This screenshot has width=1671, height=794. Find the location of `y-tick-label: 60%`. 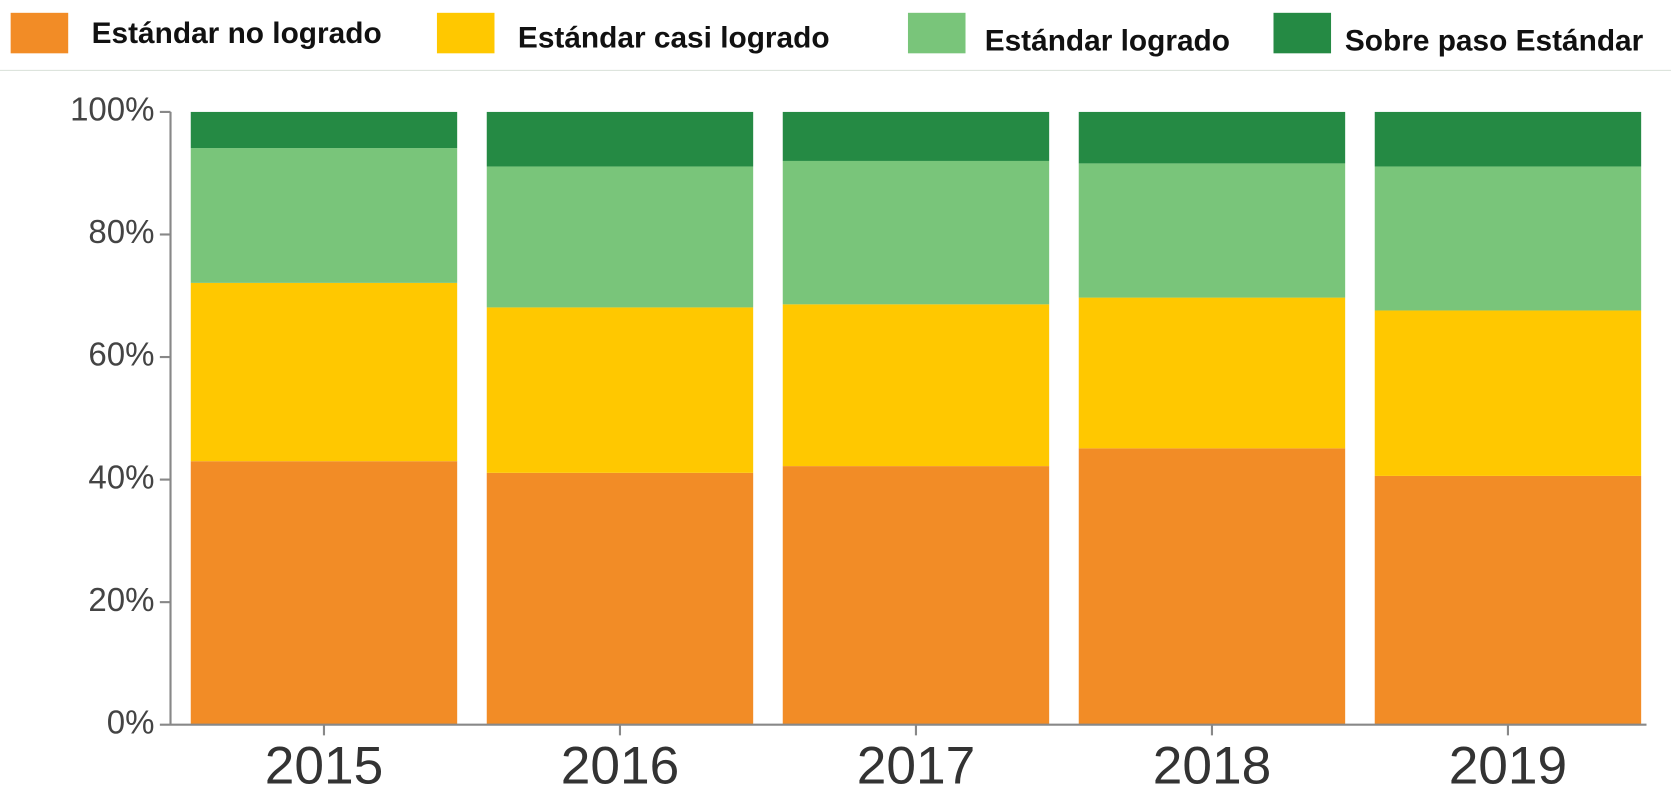

y-tick-label: 60% is located at coordinates (121, 354).